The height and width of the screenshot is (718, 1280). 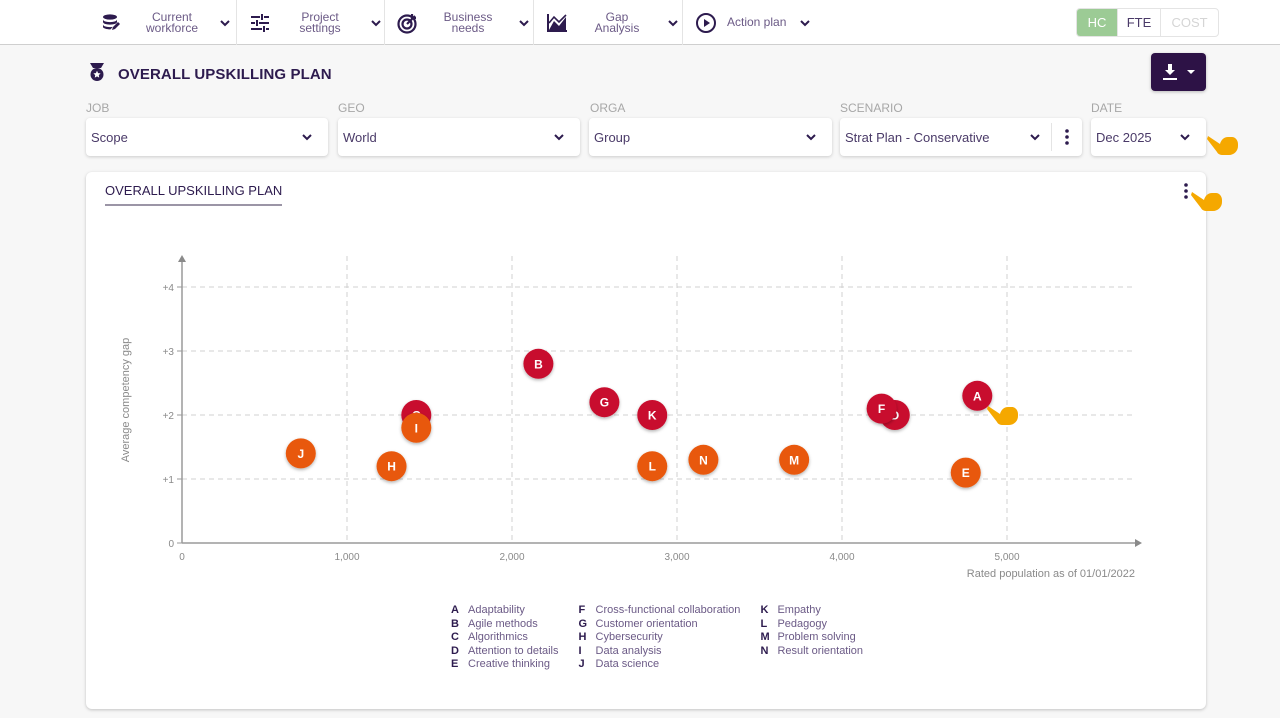 What do you see at coordinates (628, 650) in the screenshot?
I see `legend-label: Data analysis` at bounding box center [628, 650].